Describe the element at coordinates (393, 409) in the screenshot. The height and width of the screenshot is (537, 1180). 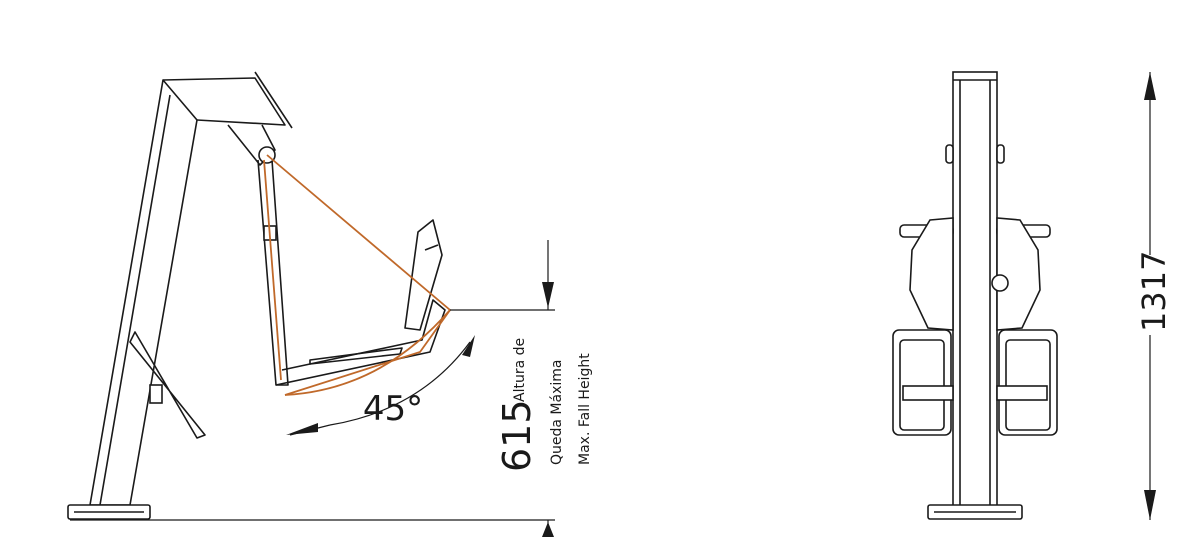
I see `angle-label: 45°` at that location.